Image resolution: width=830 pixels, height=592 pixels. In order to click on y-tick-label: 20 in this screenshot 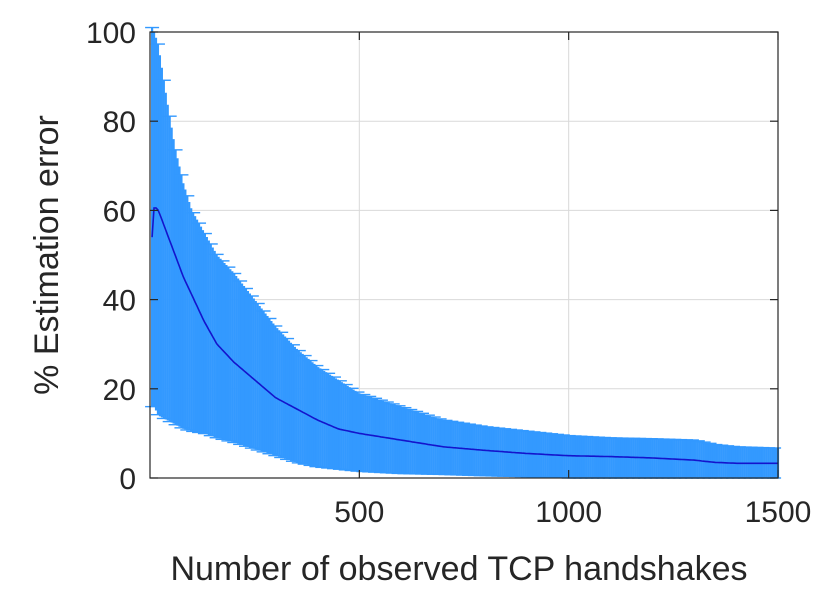, I will do `click(119, 390)`.